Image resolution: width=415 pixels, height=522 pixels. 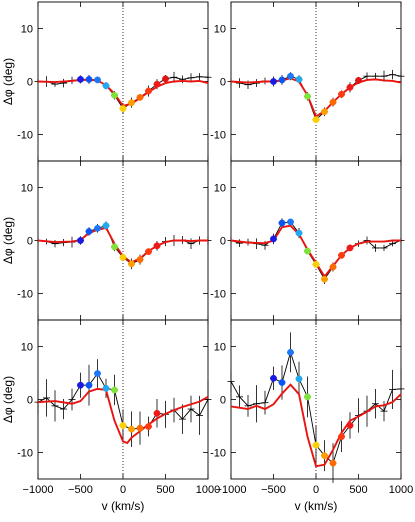 I want to click on panel-middle-right: -10 0 10, so click(x=307, y=240).